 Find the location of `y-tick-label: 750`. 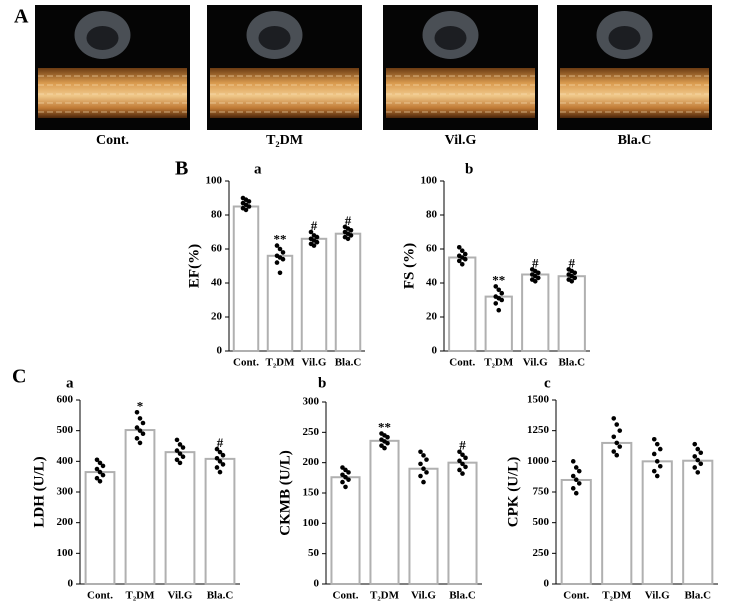

y-tick-label: 750 is located at coordinates (541, 492).